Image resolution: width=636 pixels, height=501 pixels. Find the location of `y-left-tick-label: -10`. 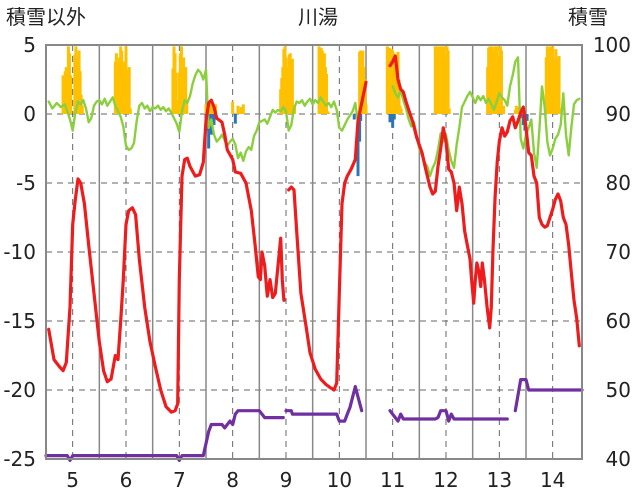

y-left-tick-label: -10 is located at coordinates (19, 252).